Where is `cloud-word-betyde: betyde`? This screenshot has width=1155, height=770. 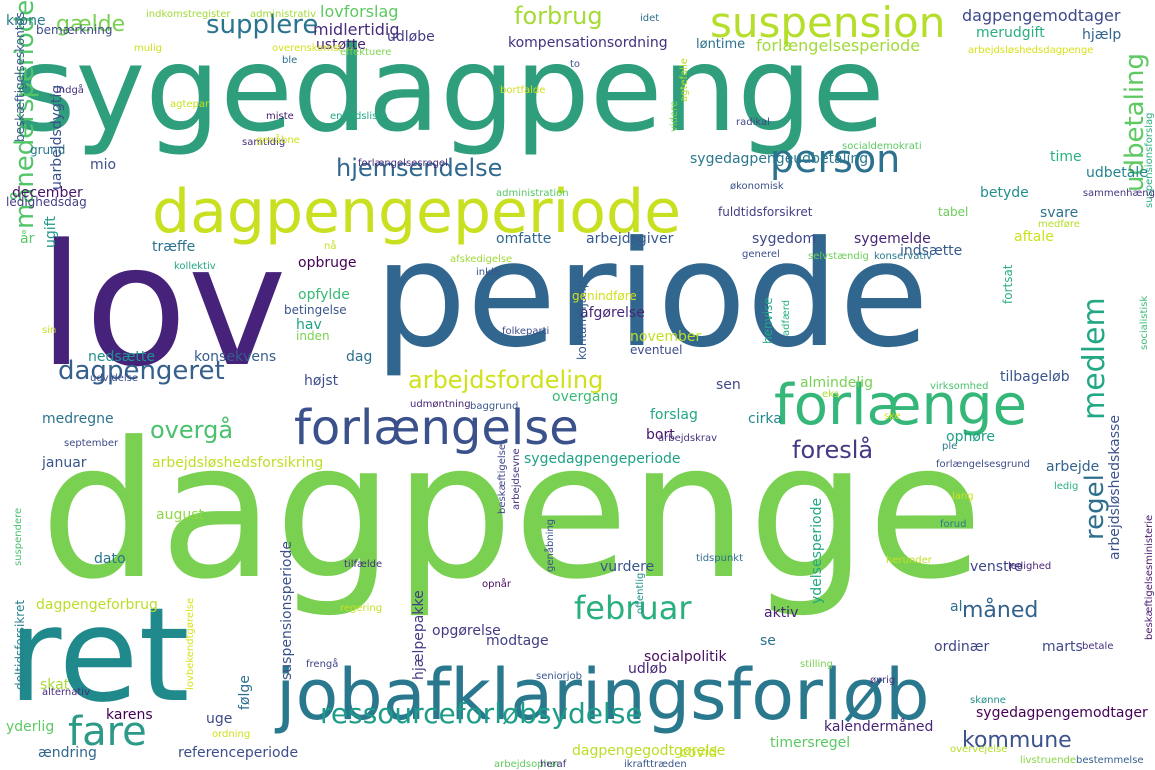
cloud-word-betyde: betyde is located at coordinates (1004, 193).